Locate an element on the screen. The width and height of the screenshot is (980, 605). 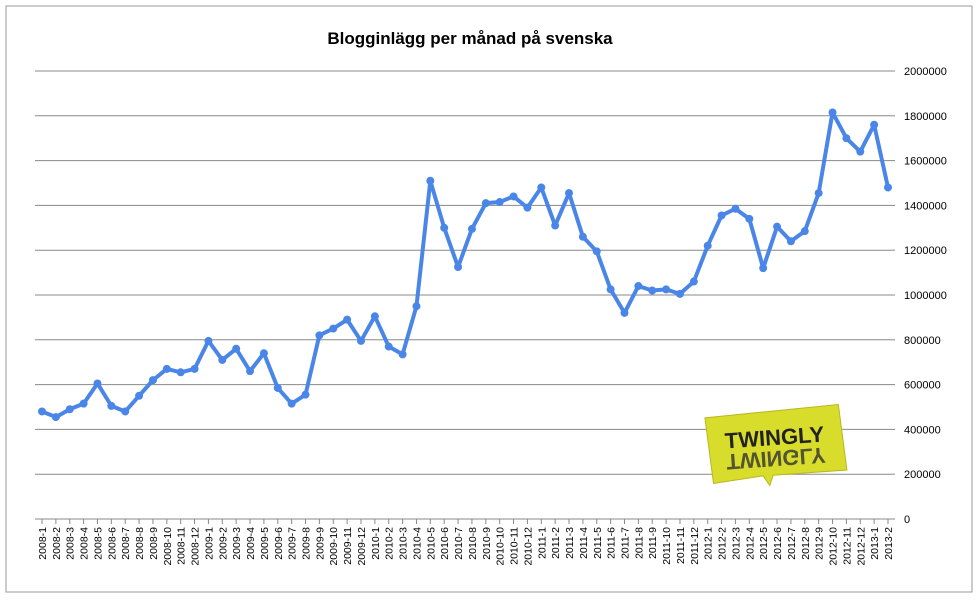
x-tick-label: 2008-2 is located at coordinates (57, 543).